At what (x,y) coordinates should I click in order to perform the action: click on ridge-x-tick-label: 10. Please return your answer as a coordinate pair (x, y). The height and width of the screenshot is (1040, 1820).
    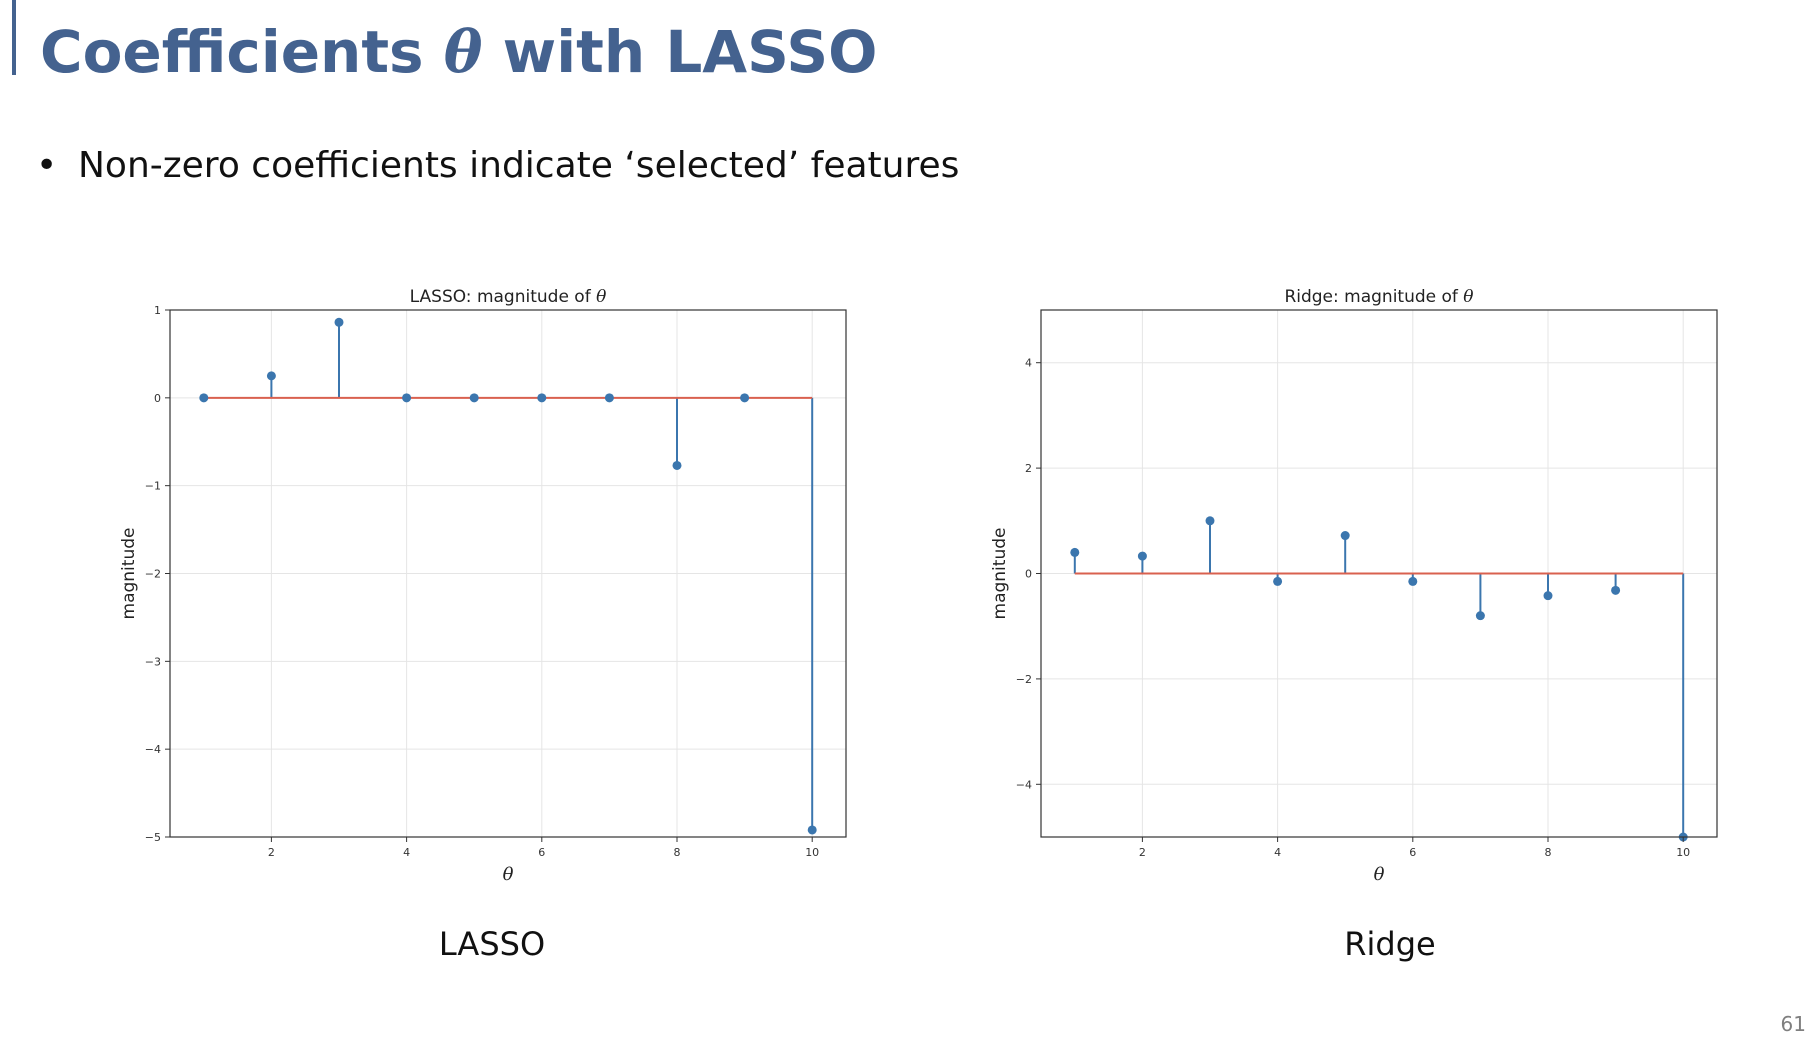
    Looking at the image, I should click on (1683, 852).